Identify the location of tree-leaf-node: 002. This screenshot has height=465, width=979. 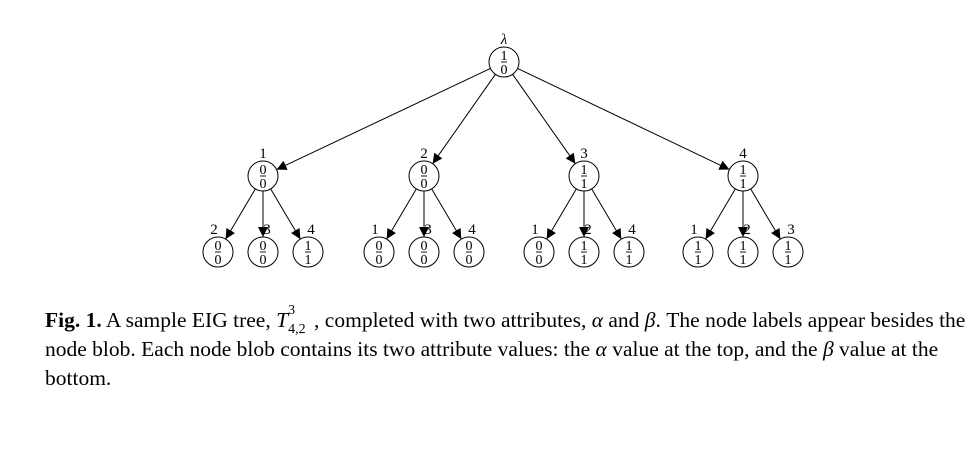
(218, 245).